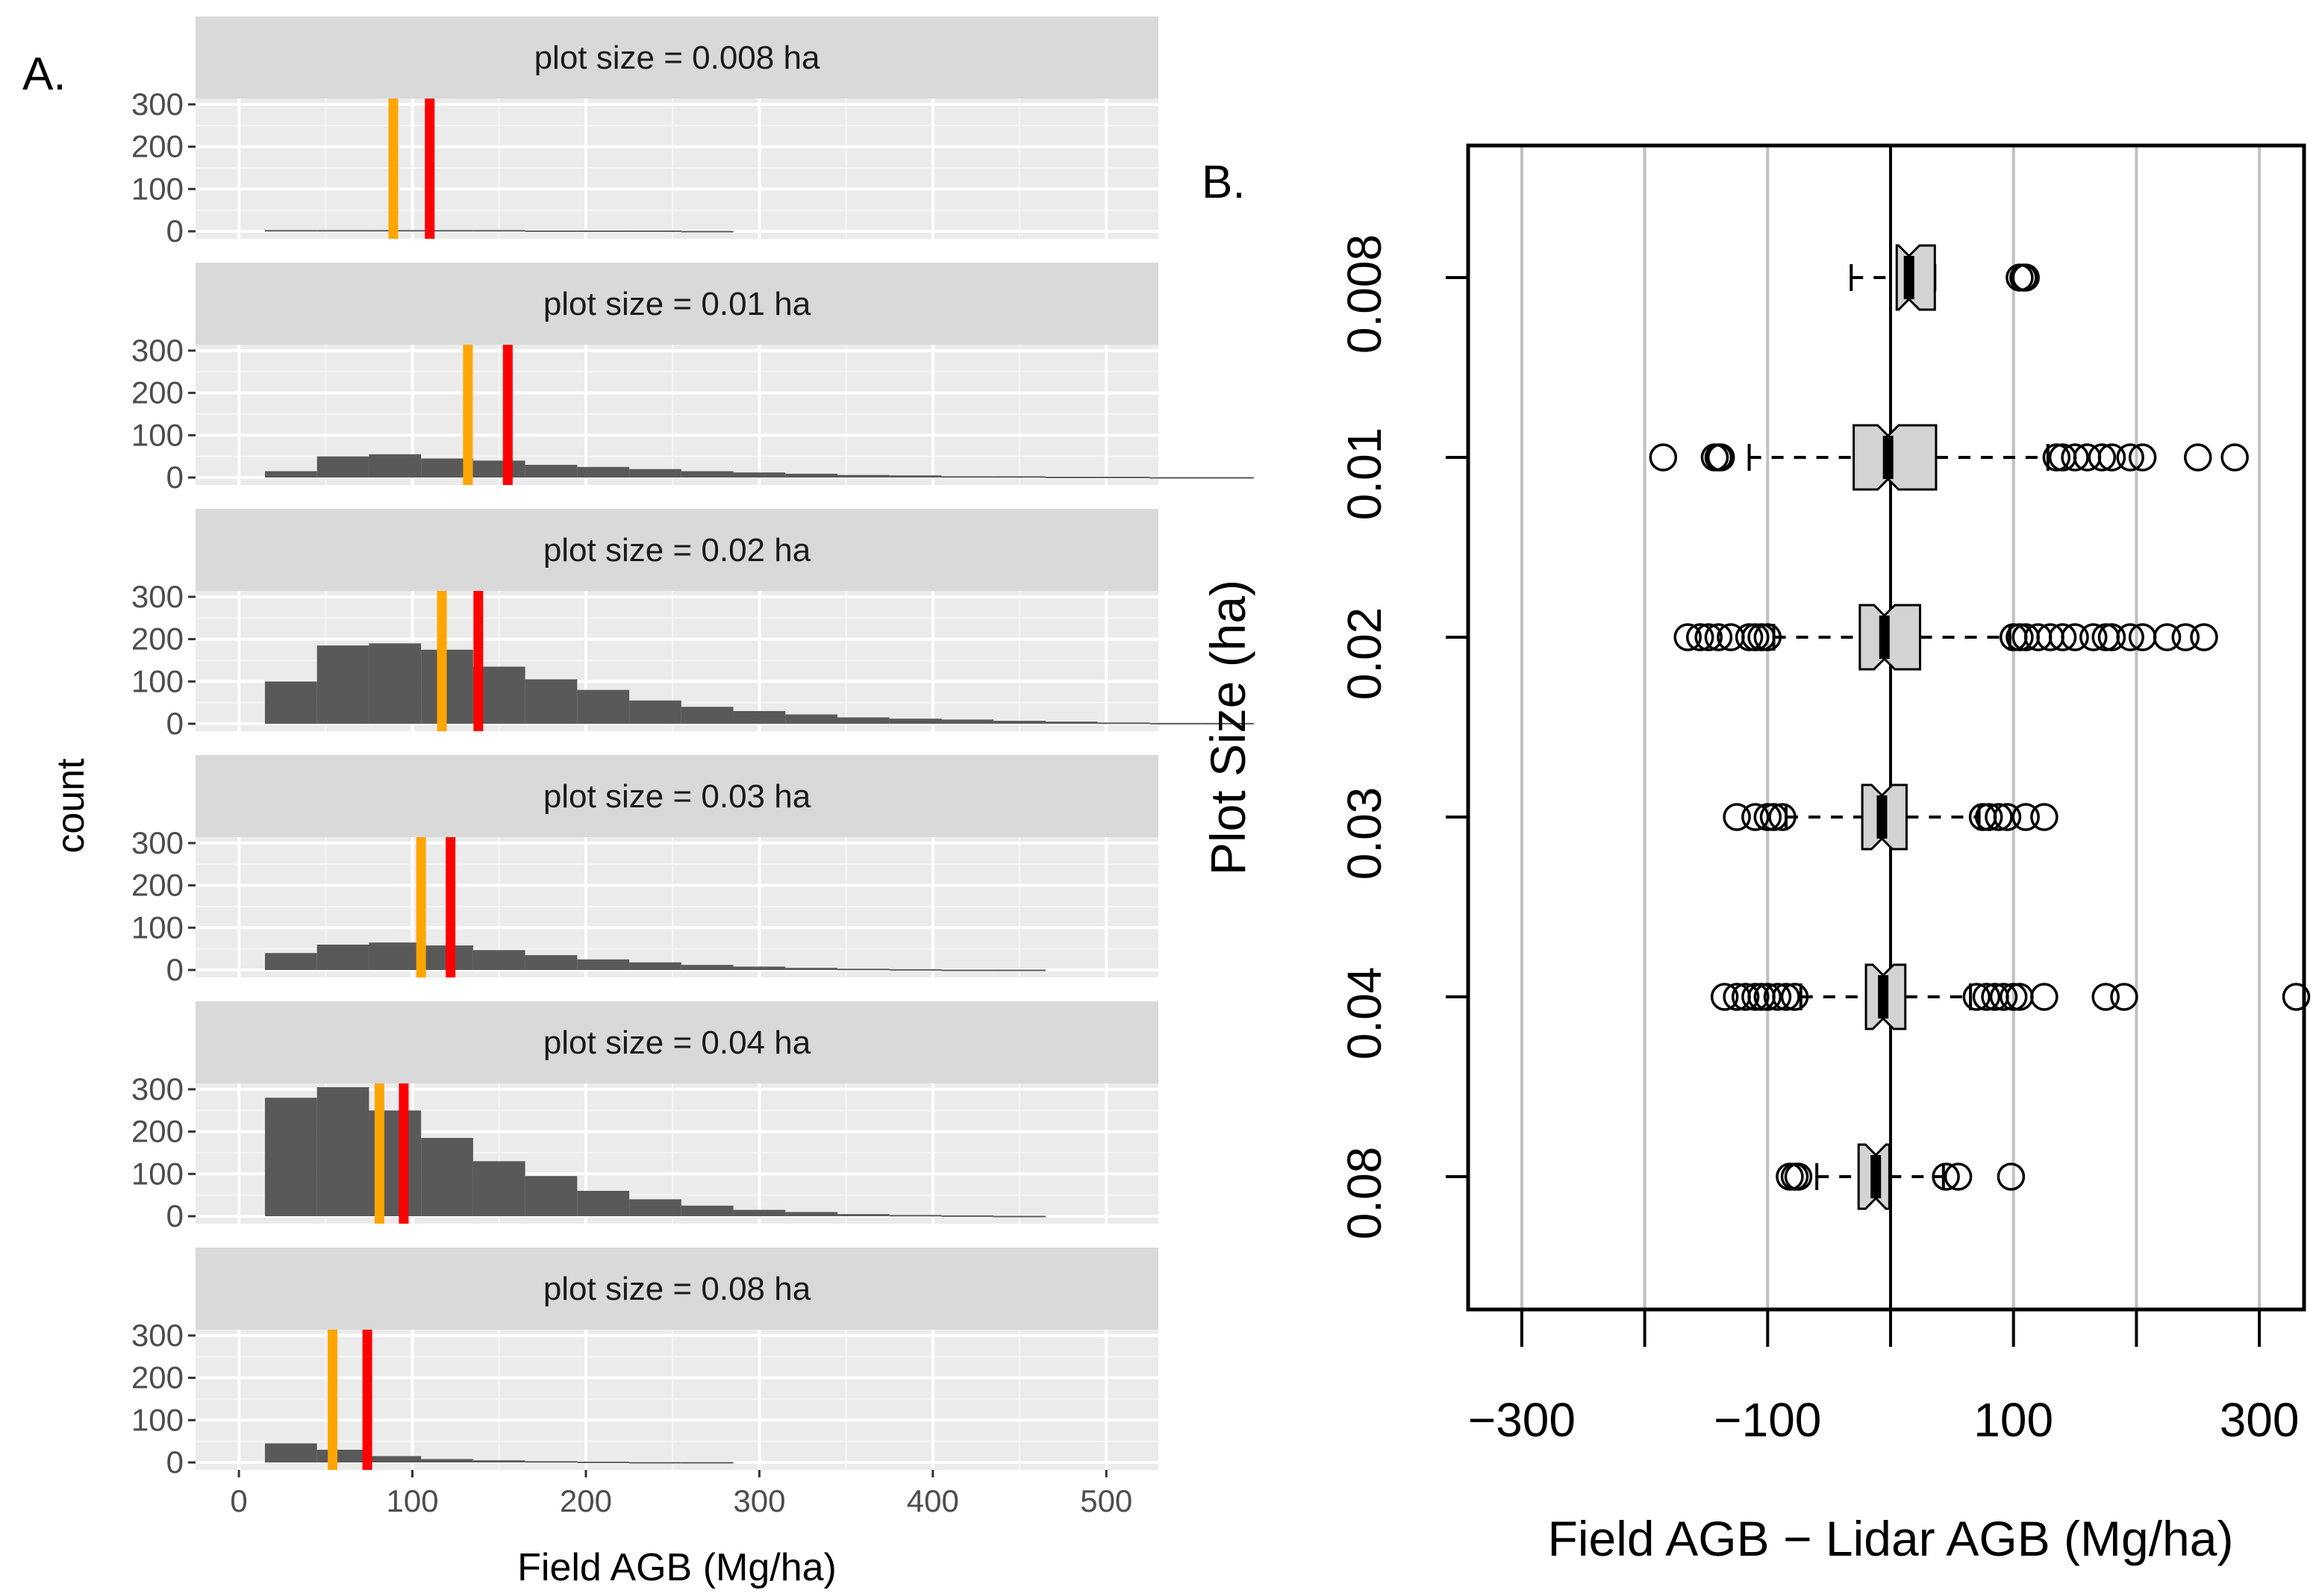 The height and width of the screenshot is (1596, 2316). What do you see at coordinates (1364, 294) in the screenshot?
I see `y-tick-label: 0.008` at bounding box center [1364, 294].